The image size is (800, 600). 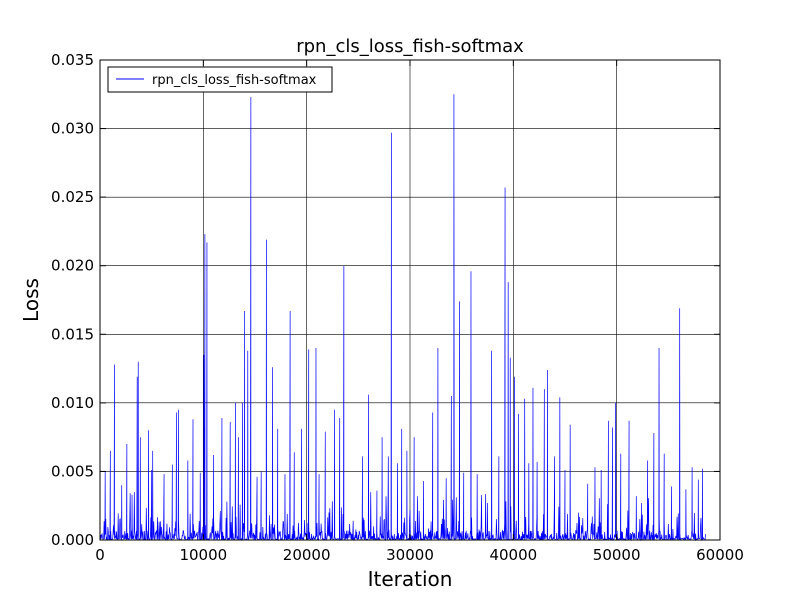 What do you see at coordinates (72, 266) in the screenshot?
I see `y-tick-label: 0.020` at bounding box center [72, 266].